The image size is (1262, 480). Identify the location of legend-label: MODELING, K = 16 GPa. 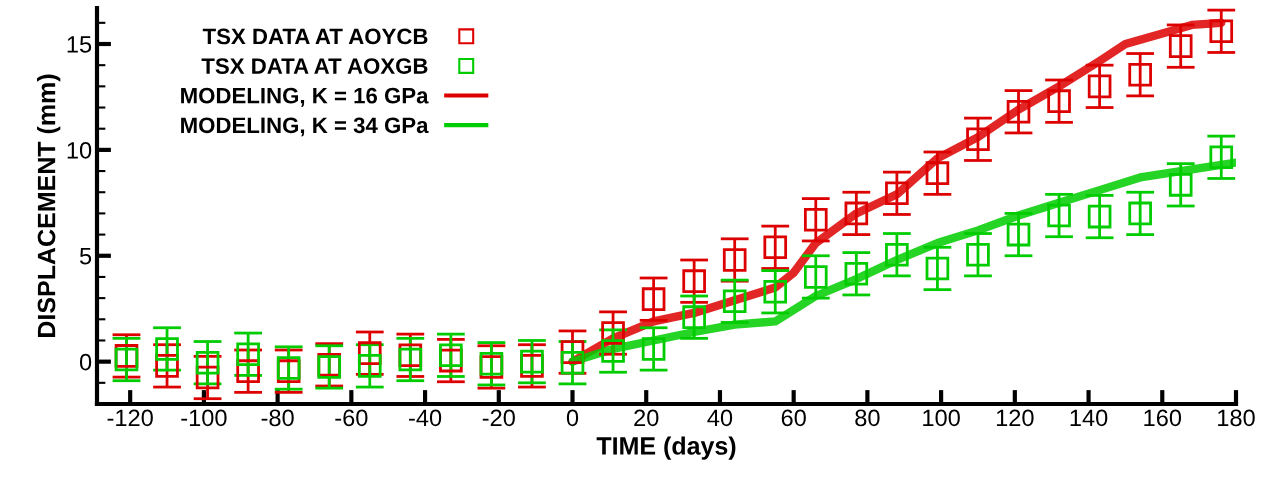
(305, 97).